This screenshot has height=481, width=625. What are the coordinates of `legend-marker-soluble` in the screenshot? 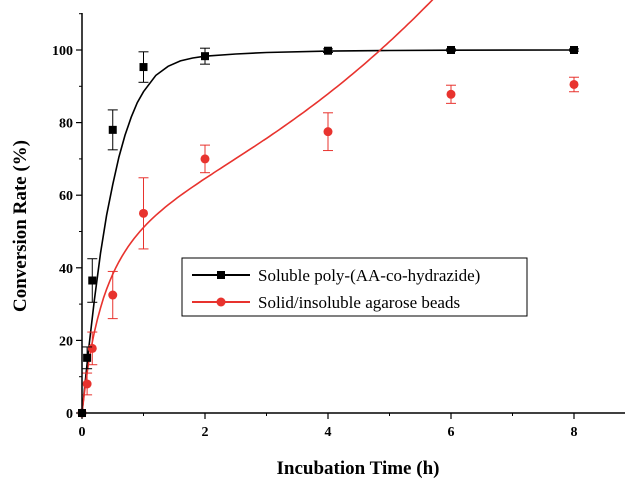 It's located at (221, 275).